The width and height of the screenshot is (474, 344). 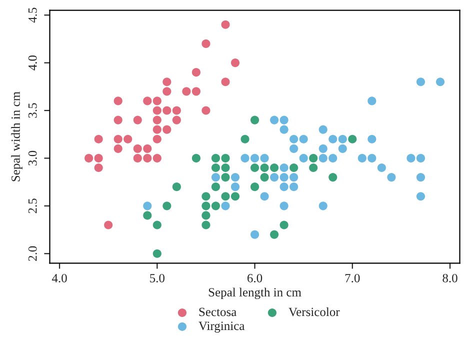 I want to click on y-tick-label: 3.0, so click(x=32, y=158).